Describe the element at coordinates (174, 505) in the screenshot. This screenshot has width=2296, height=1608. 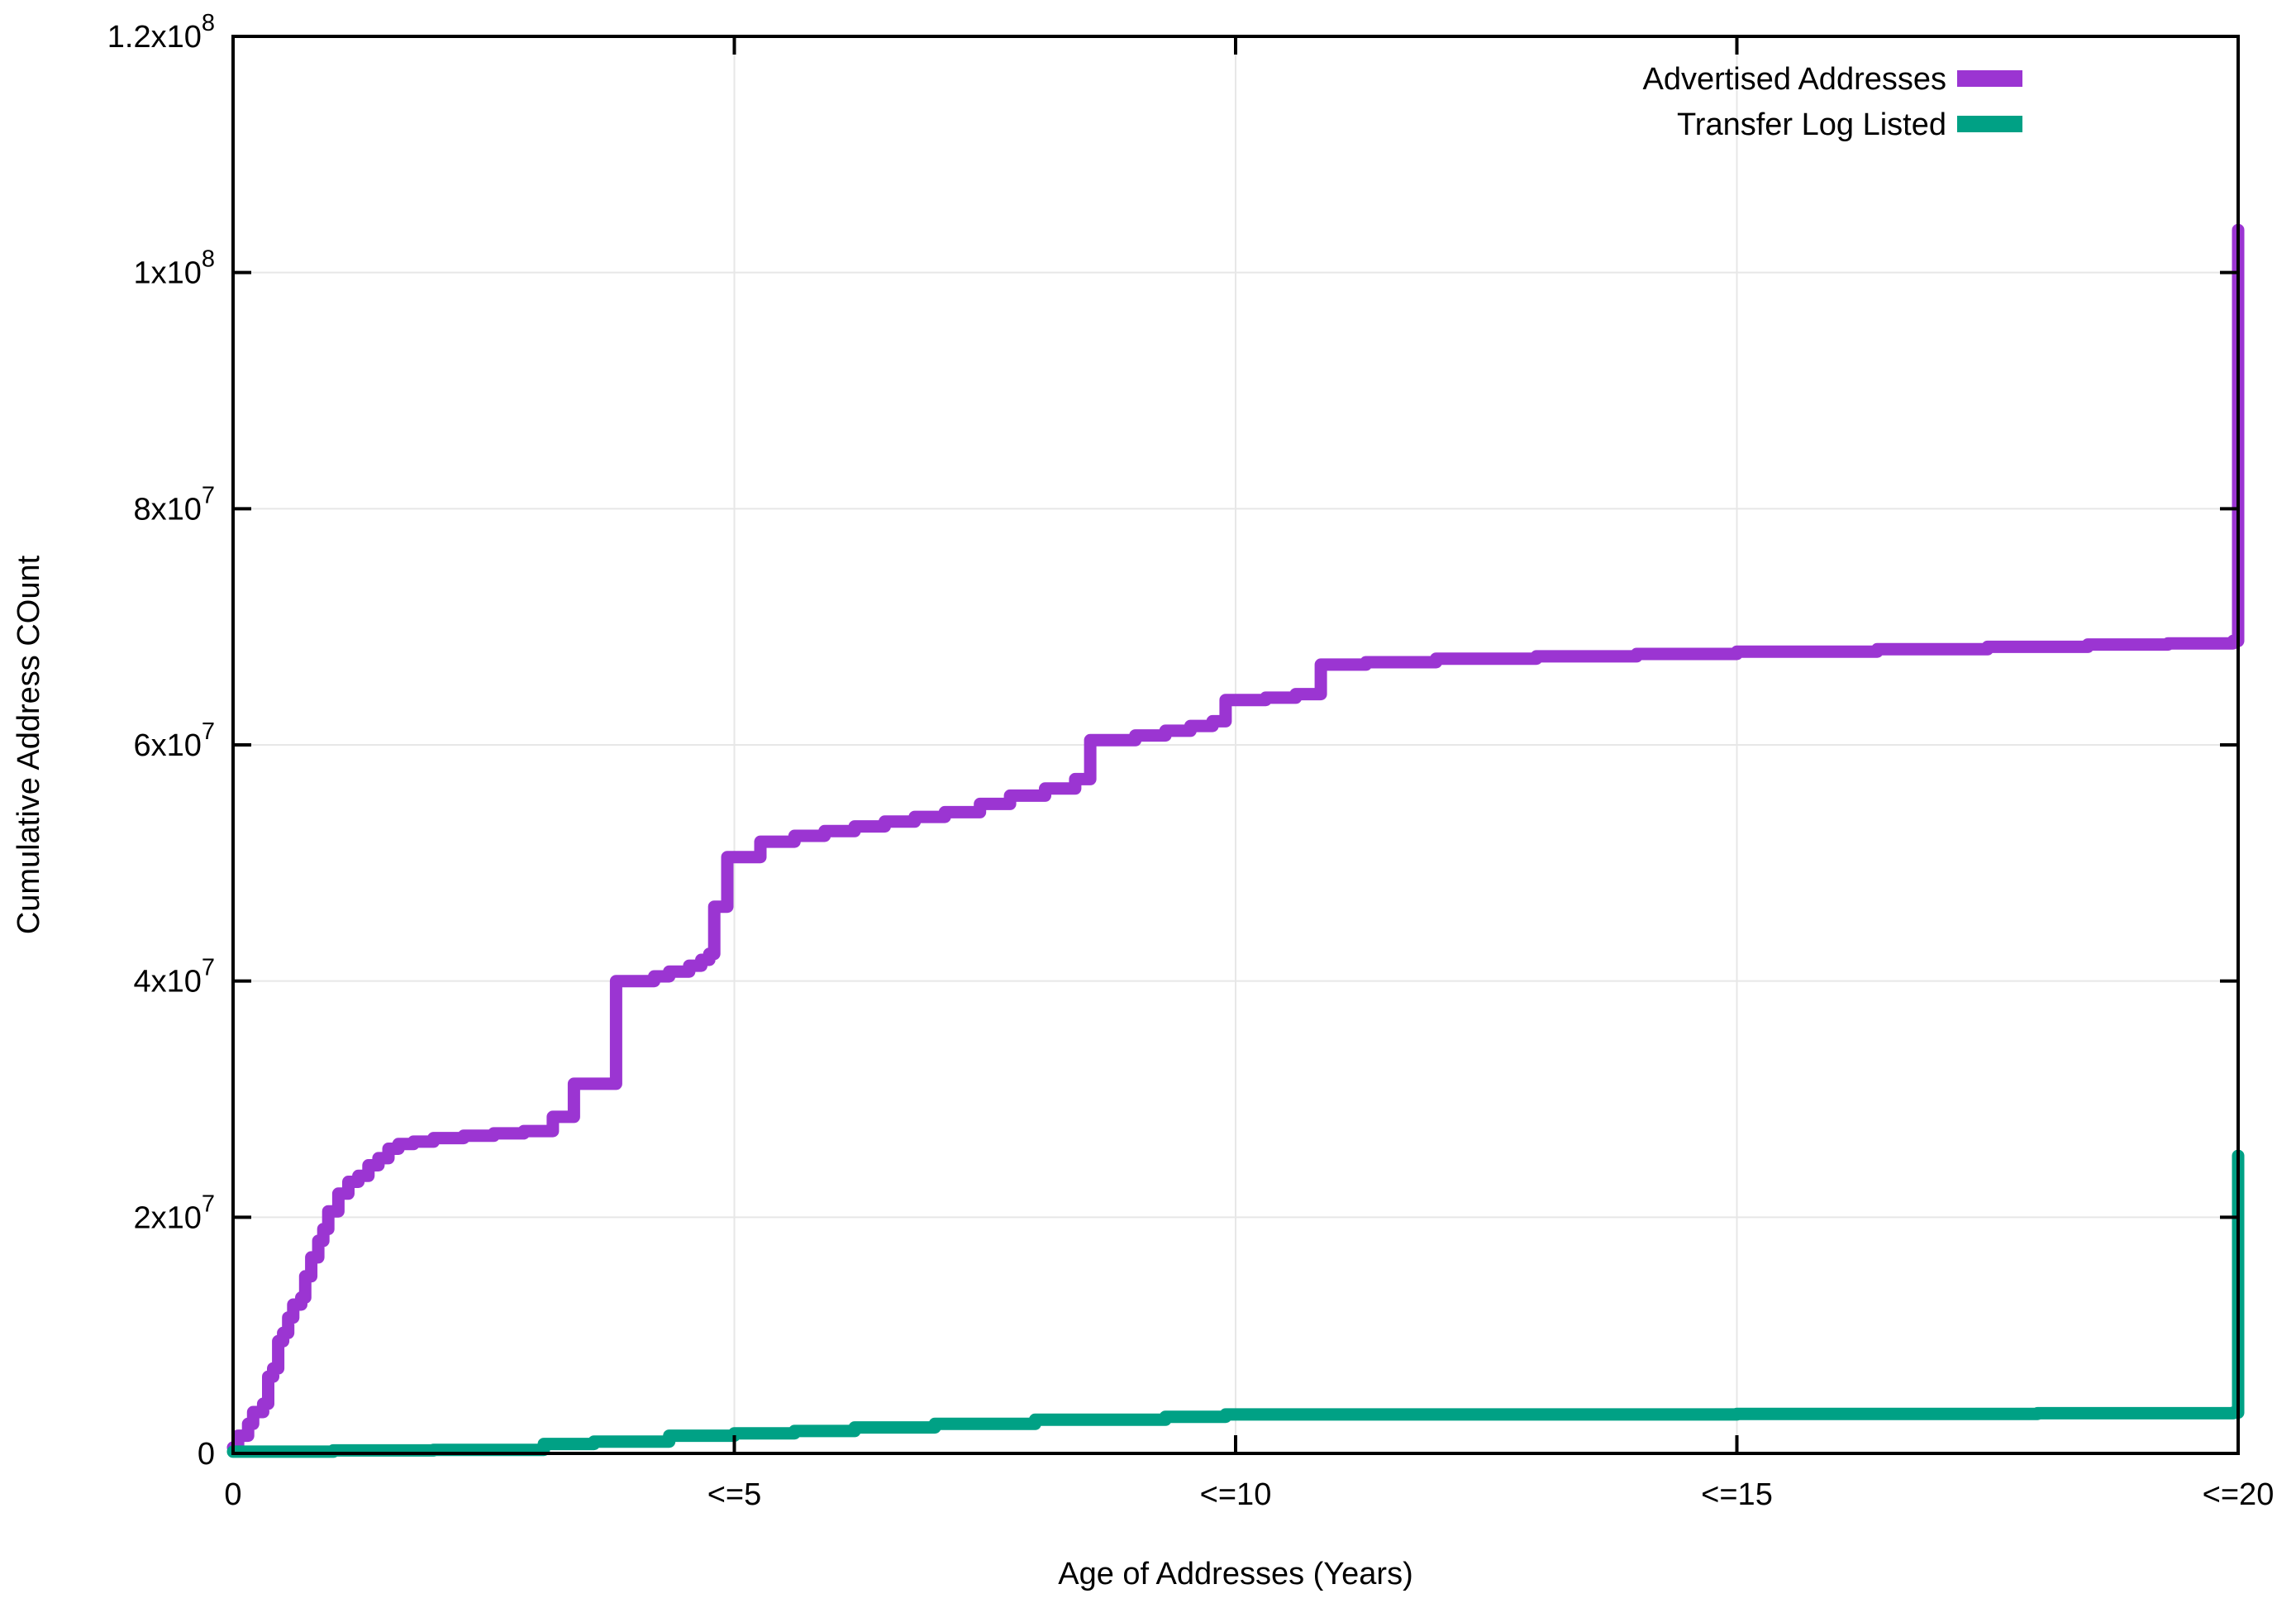
I see `y-tick-label: 8x10⁷` at that location.